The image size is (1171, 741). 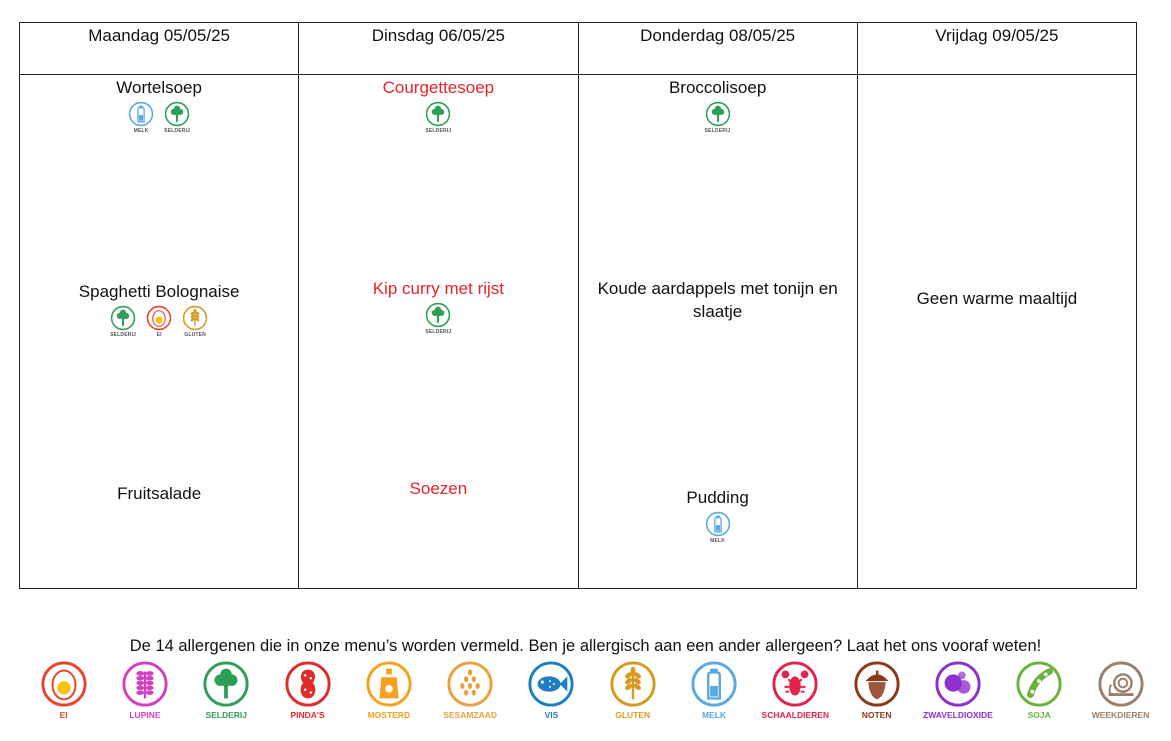 I want to click on wheat-icon, so click(x=633, y=684).